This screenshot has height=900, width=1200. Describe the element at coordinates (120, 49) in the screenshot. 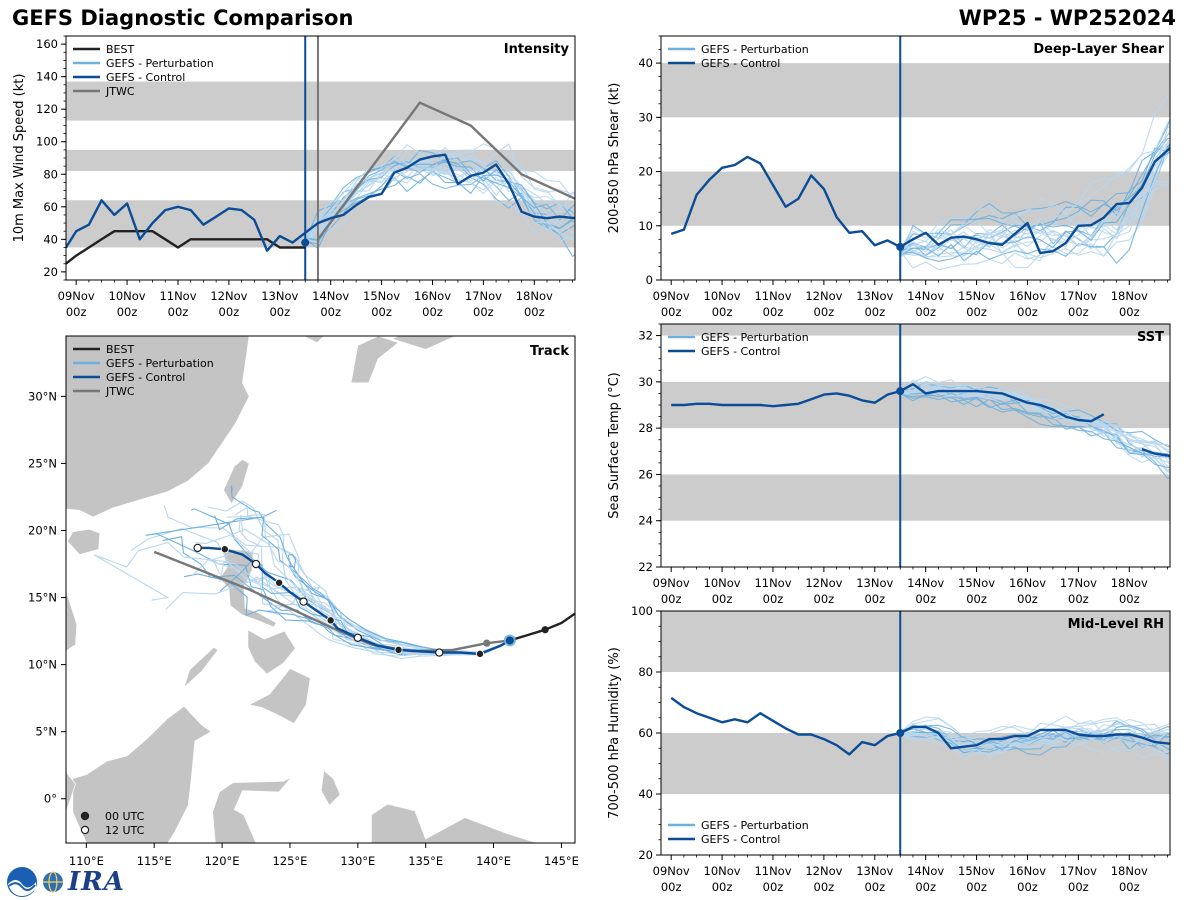

I see `legend-label: BEST` at that location.